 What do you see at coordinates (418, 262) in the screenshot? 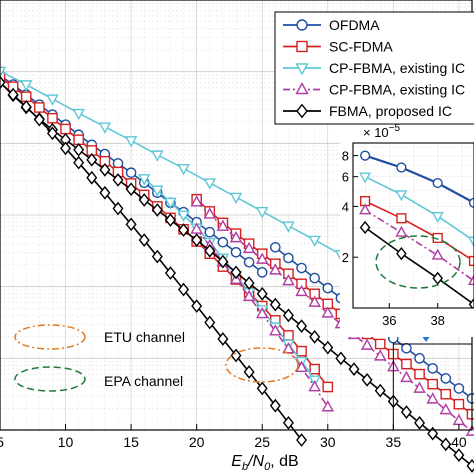
I see `epa-inset-ellipse` at bounding box center [418, 262].